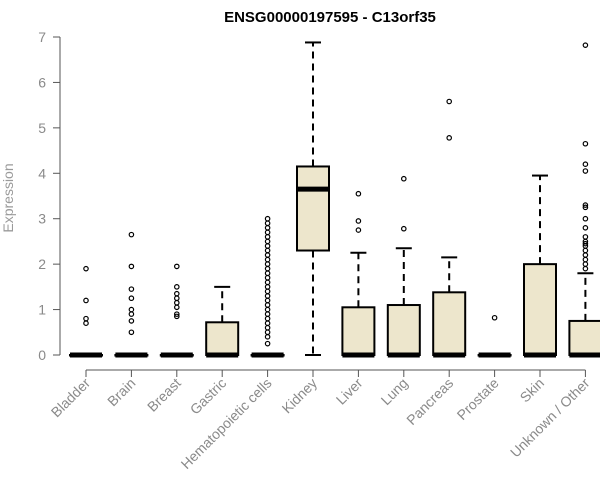 This screenshot has width=600, height=500. Describe the element at coordinates (42, 219) in the screenshot. I see `y-tick-label: 3` at that location.